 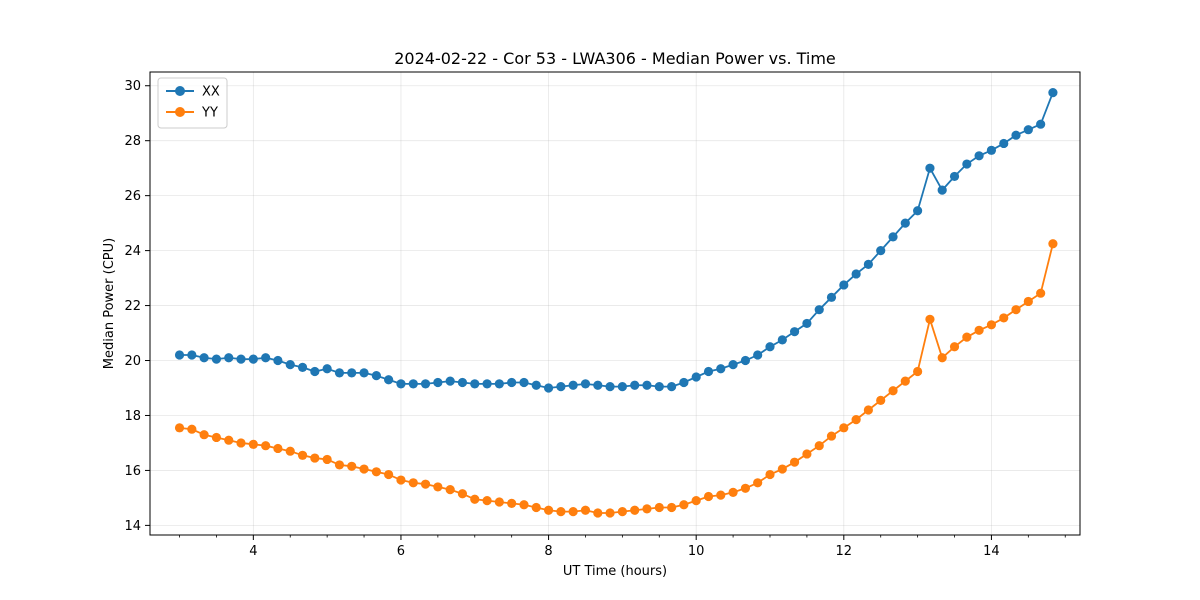 I want to click on y-tick-label: 30, so click(x=132, y=86).